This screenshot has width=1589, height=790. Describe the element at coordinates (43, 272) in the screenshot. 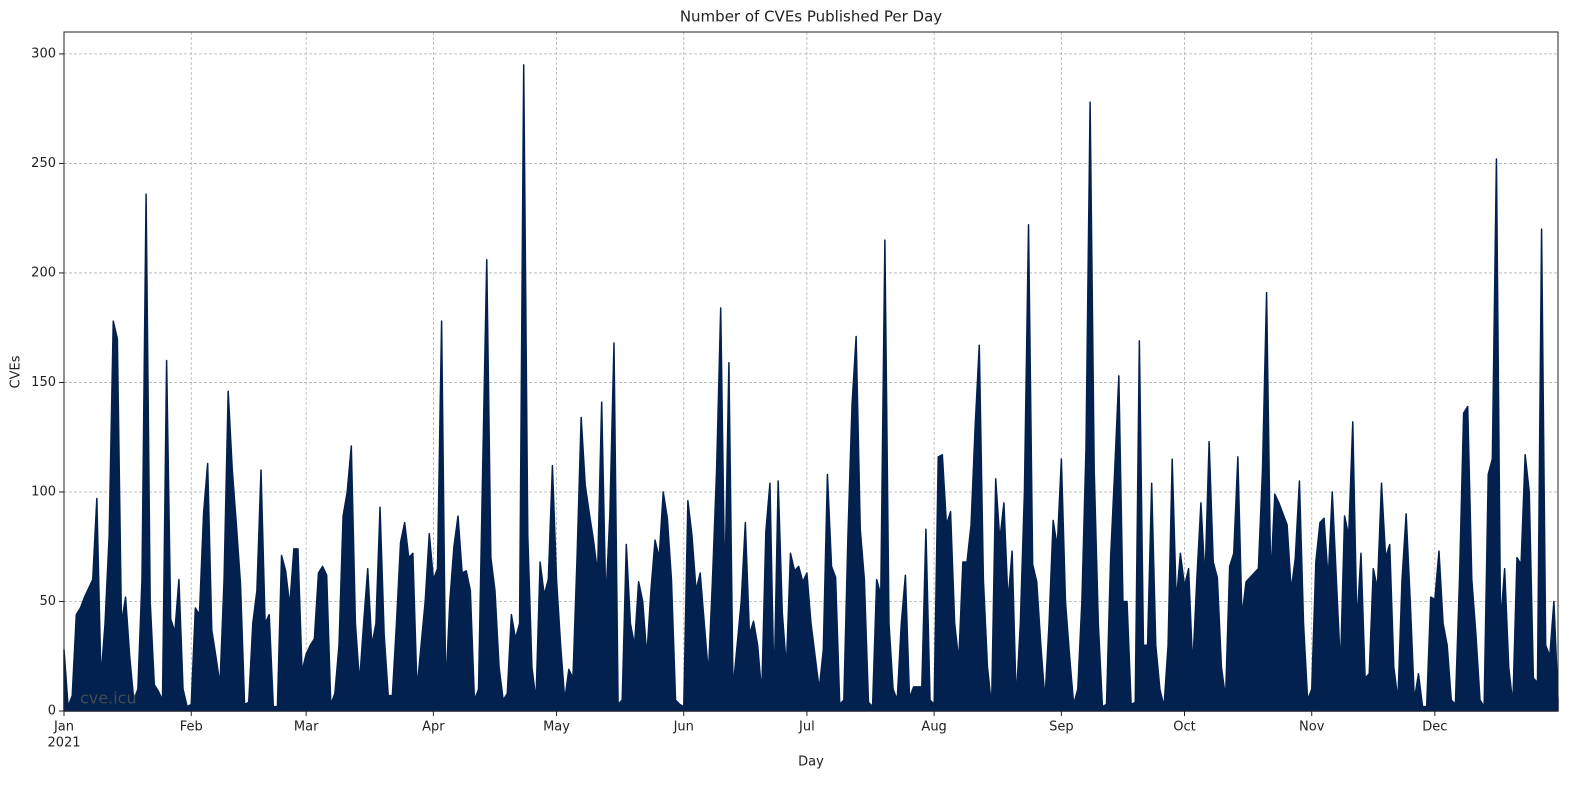

I see `y-tick-label: 200` at that location.